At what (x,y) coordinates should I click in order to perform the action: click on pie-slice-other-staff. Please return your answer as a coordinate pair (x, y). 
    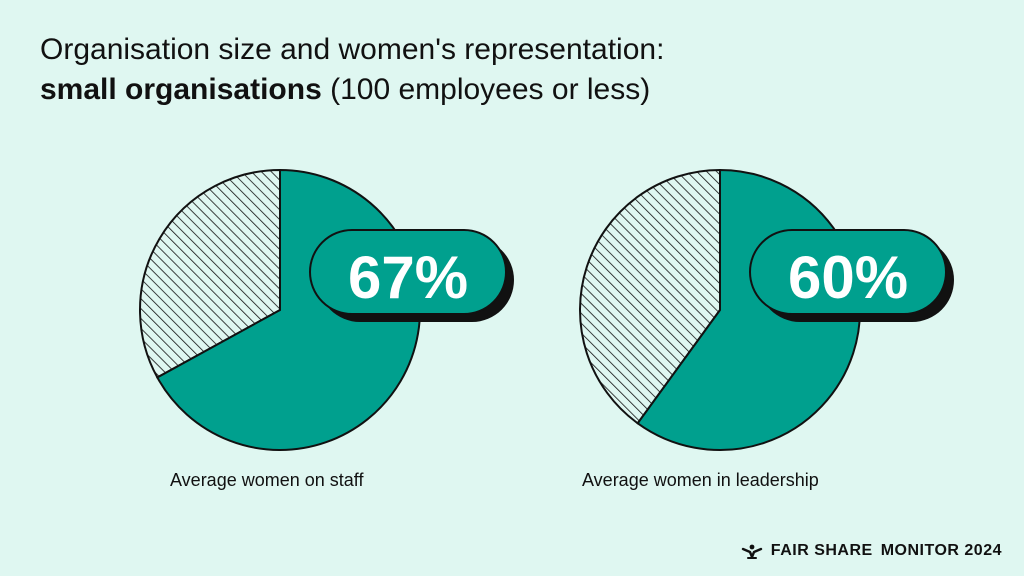
    Looking at the image, I should click on (210, 273).